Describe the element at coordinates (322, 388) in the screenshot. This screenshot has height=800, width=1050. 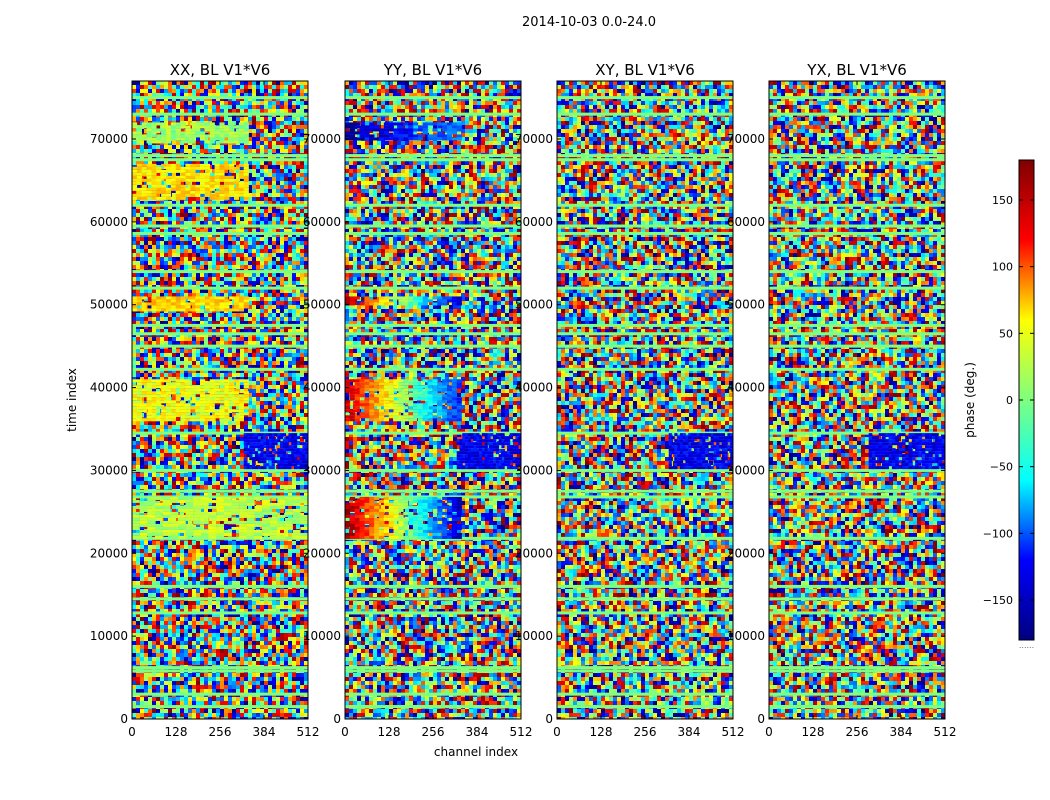
I see `y-tick-label: 40000` at that location.